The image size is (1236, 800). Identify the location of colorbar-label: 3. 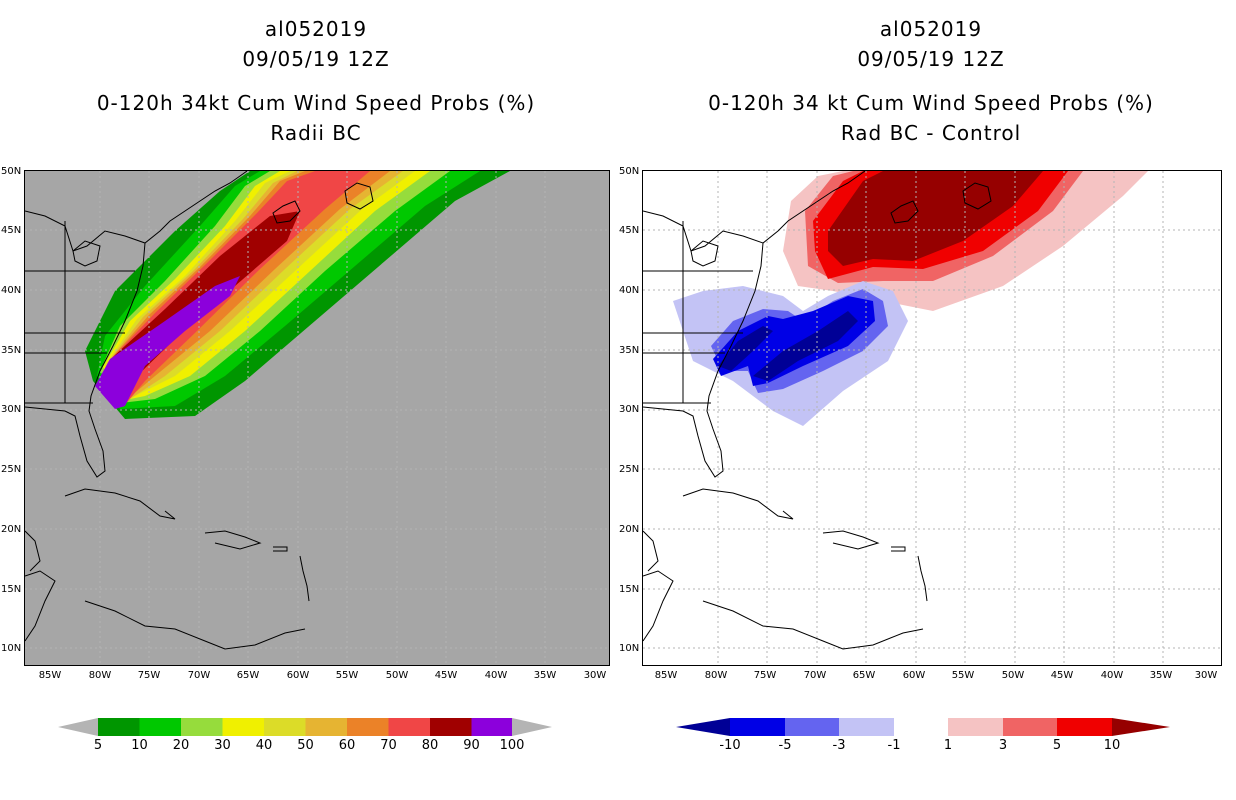
(1003, 745).